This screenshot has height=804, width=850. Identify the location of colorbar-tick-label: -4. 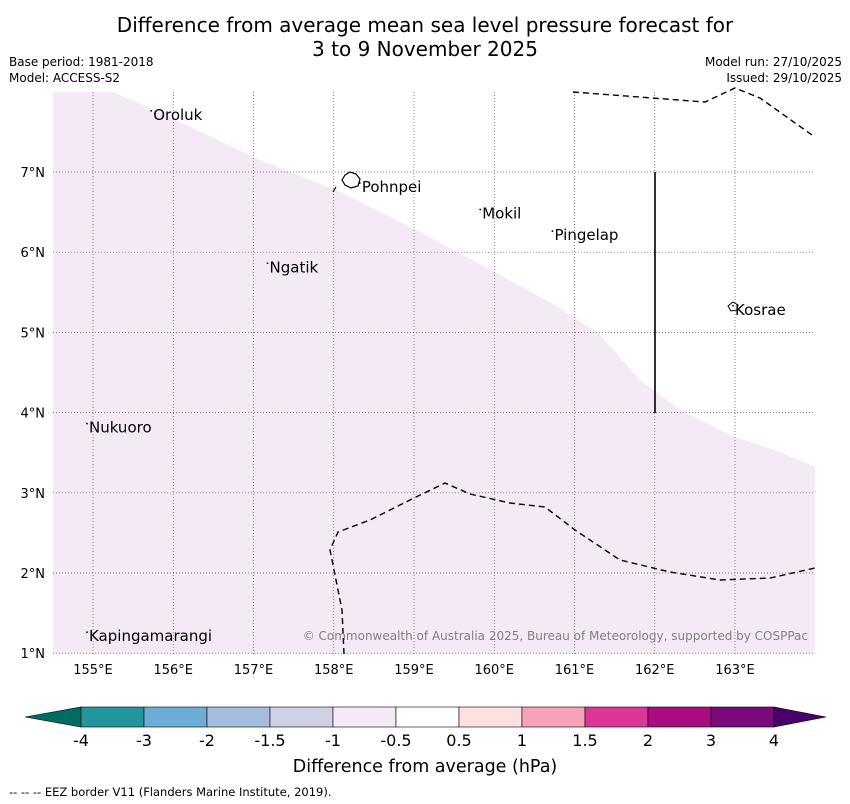
(81, 740).